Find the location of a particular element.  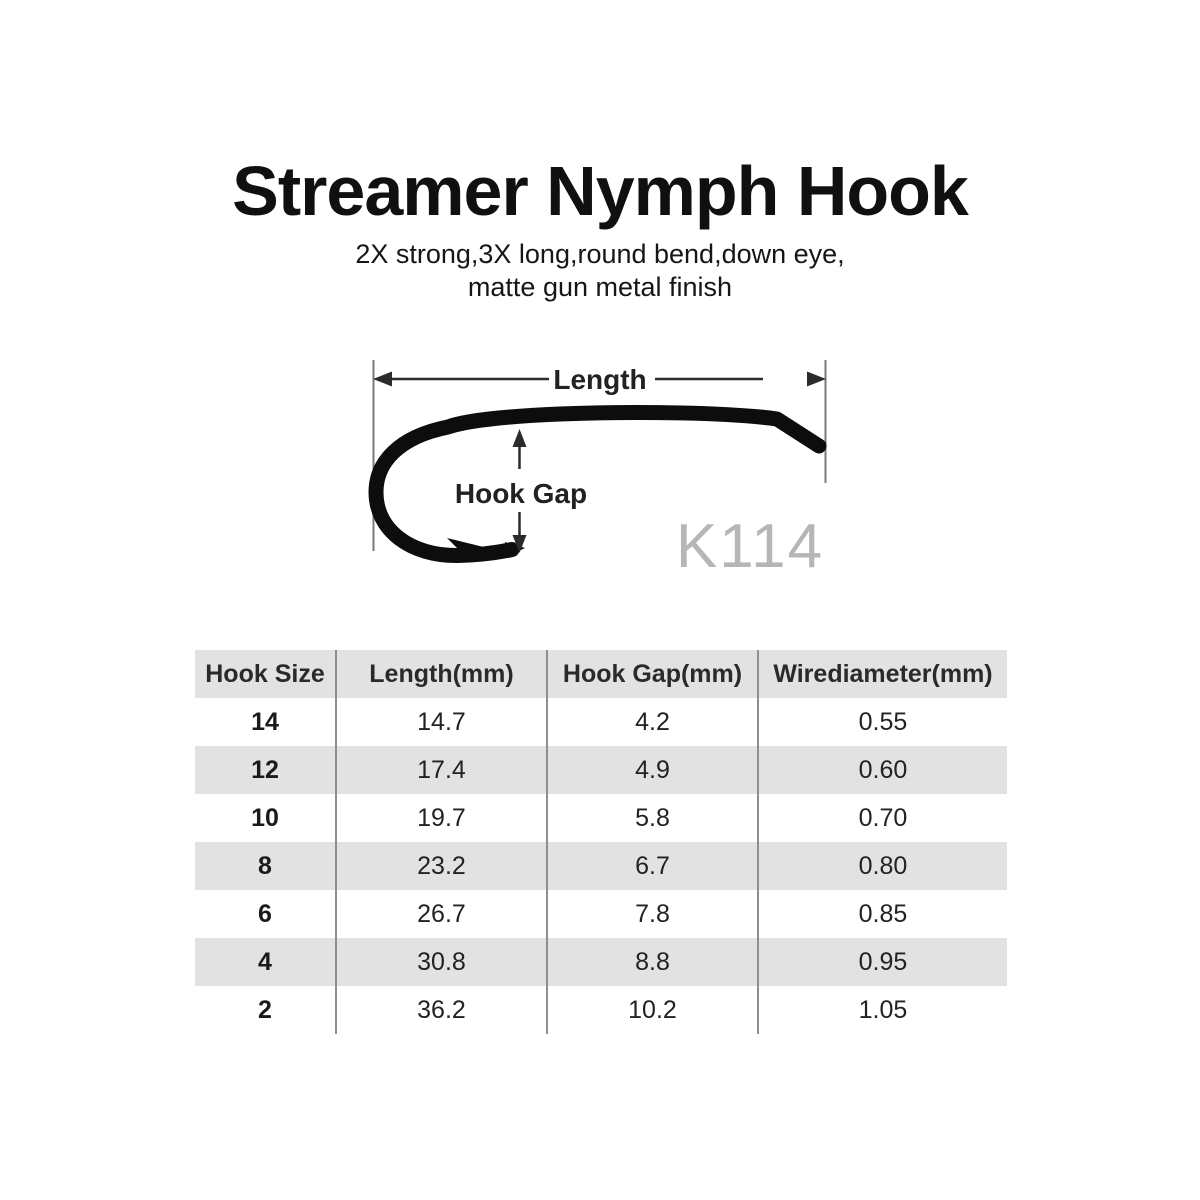

hook-point-tip is located at coordinates (515, 550).